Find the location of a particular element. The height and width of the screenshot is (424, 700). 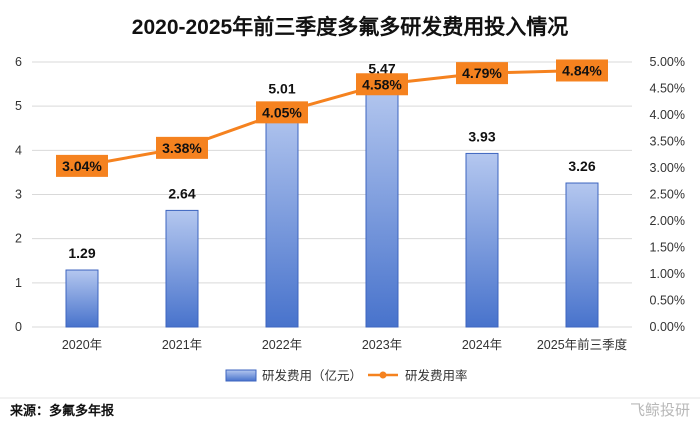

legend-bar-swatch is located at coordinates (241, 375).